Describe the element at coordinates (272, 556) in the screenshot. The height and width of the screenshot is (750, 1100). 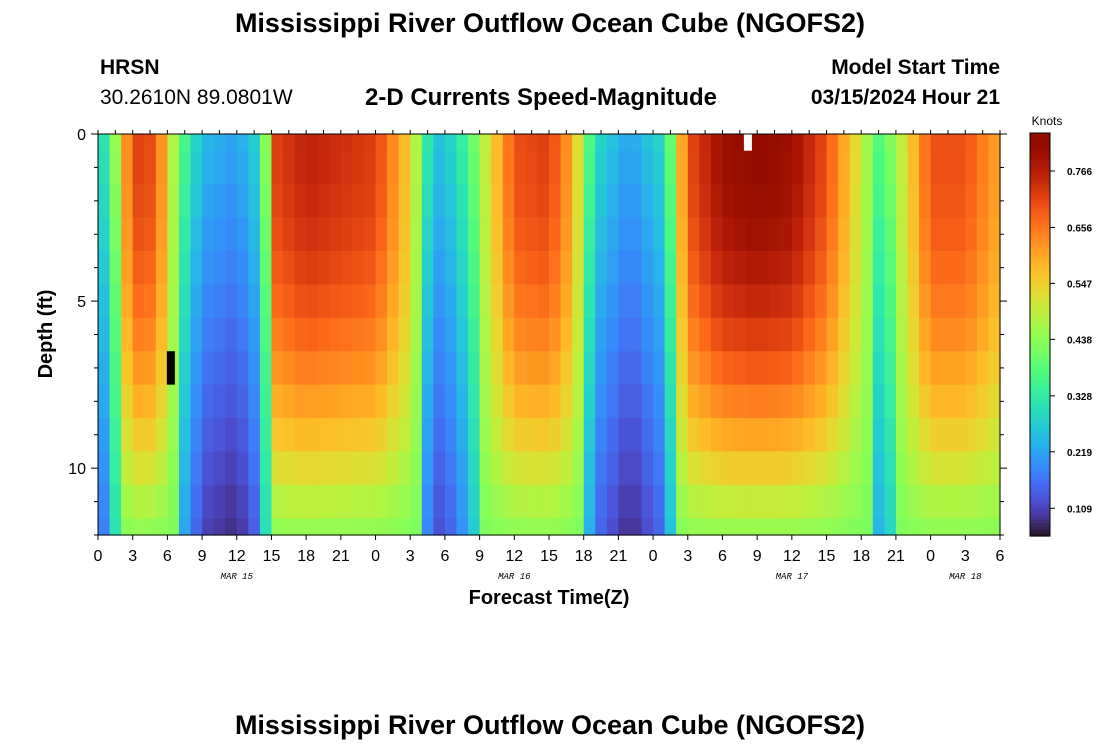
I see `x-tick-label: 15` at that location.